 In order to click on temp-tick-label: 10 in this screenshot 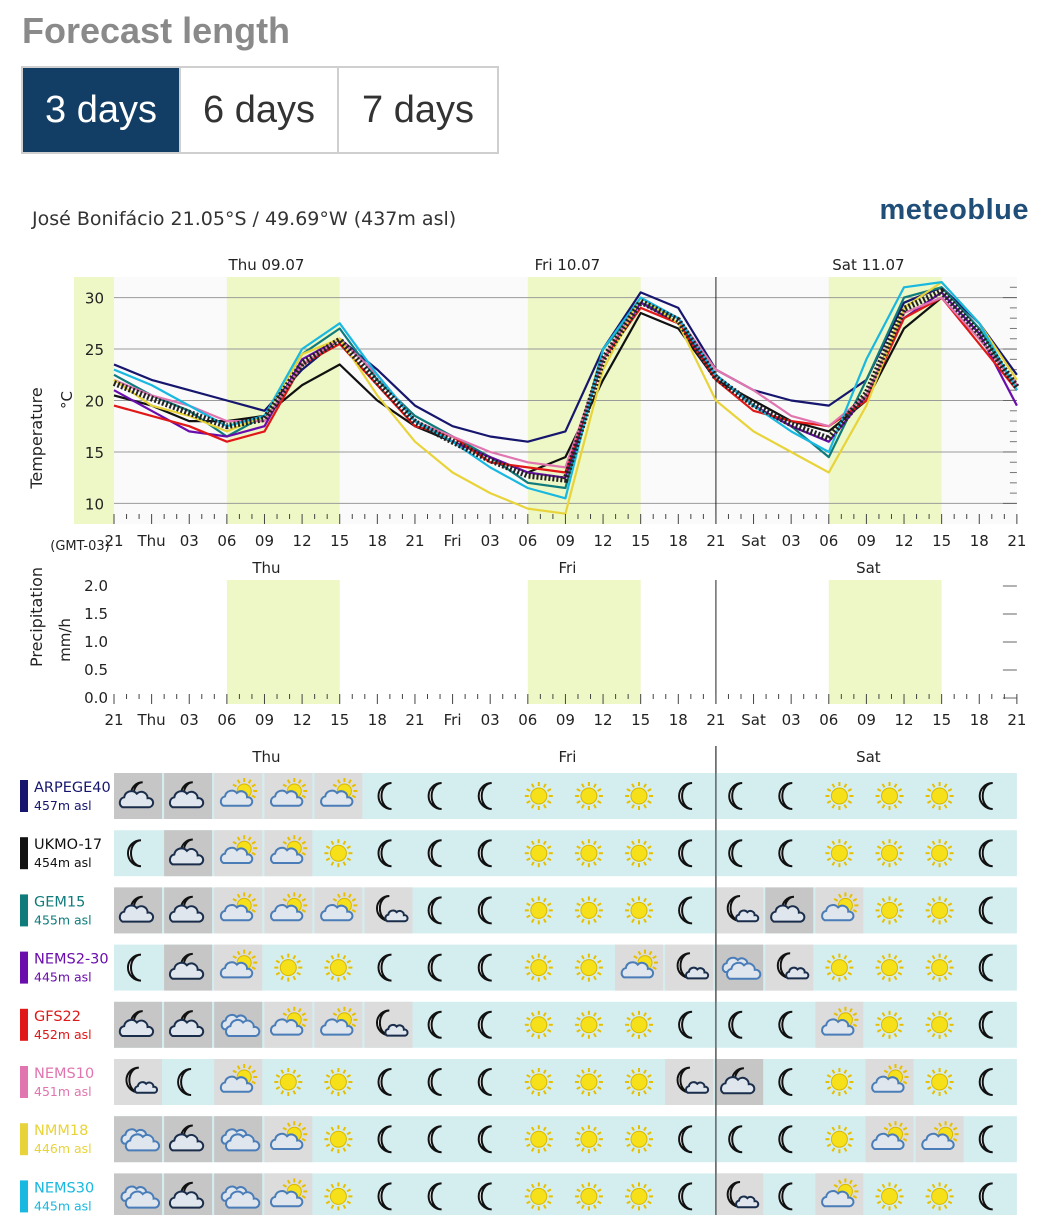, I will do `click(94, 504)`.